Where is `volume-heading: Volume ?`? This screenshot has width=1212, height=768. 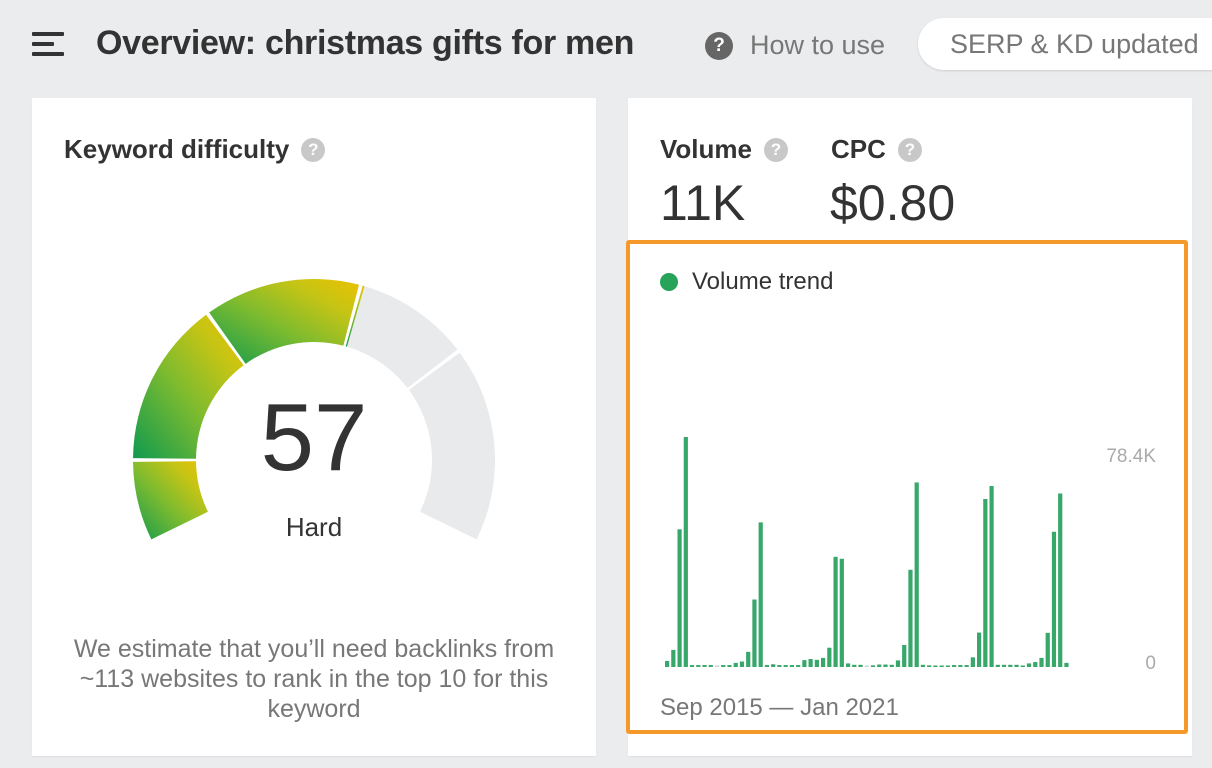
volume-heading: Volume ? is located at coordinates (724, 149).